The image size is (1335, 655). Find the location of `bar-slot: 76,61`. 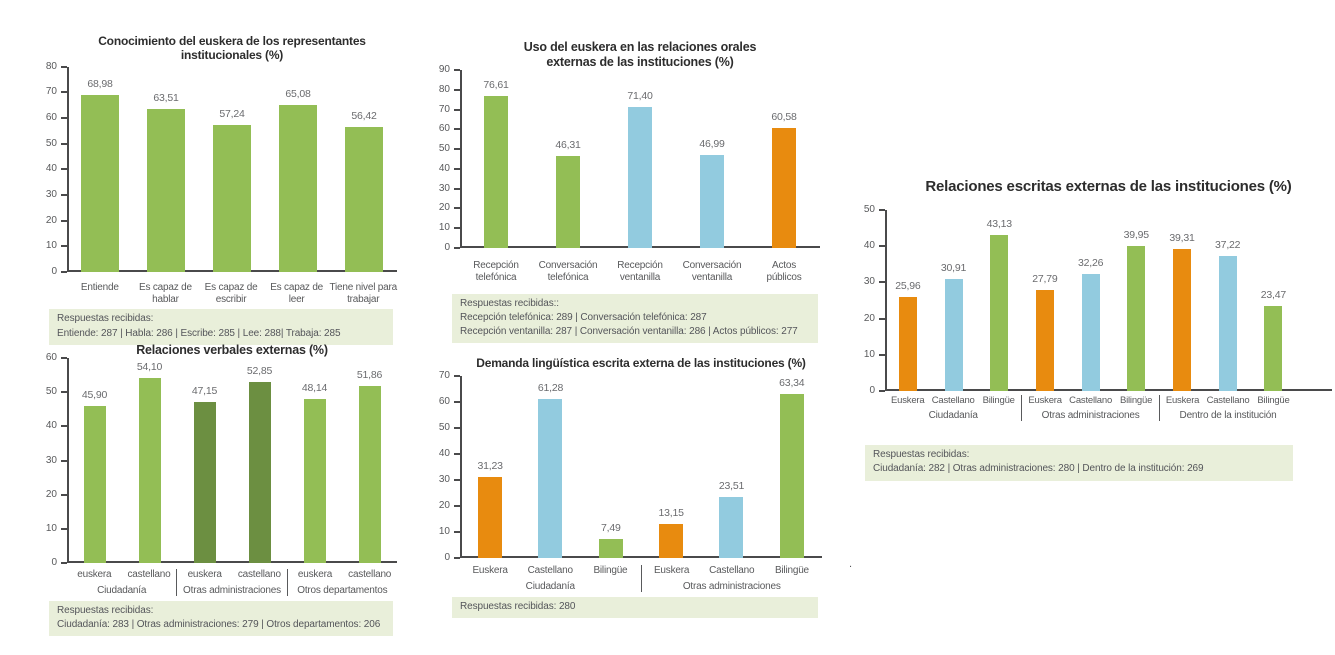

bar-slot: 76,61 is located at coordinates (496, 159).